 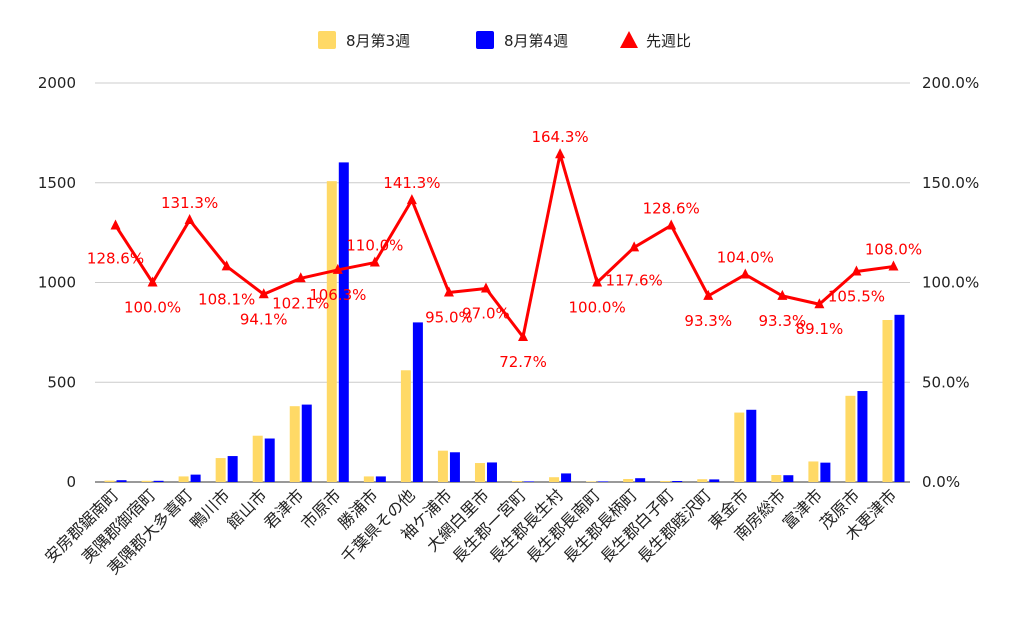 I want to click on ratio-data-label: 108.0%, so click(x=893, y=250).